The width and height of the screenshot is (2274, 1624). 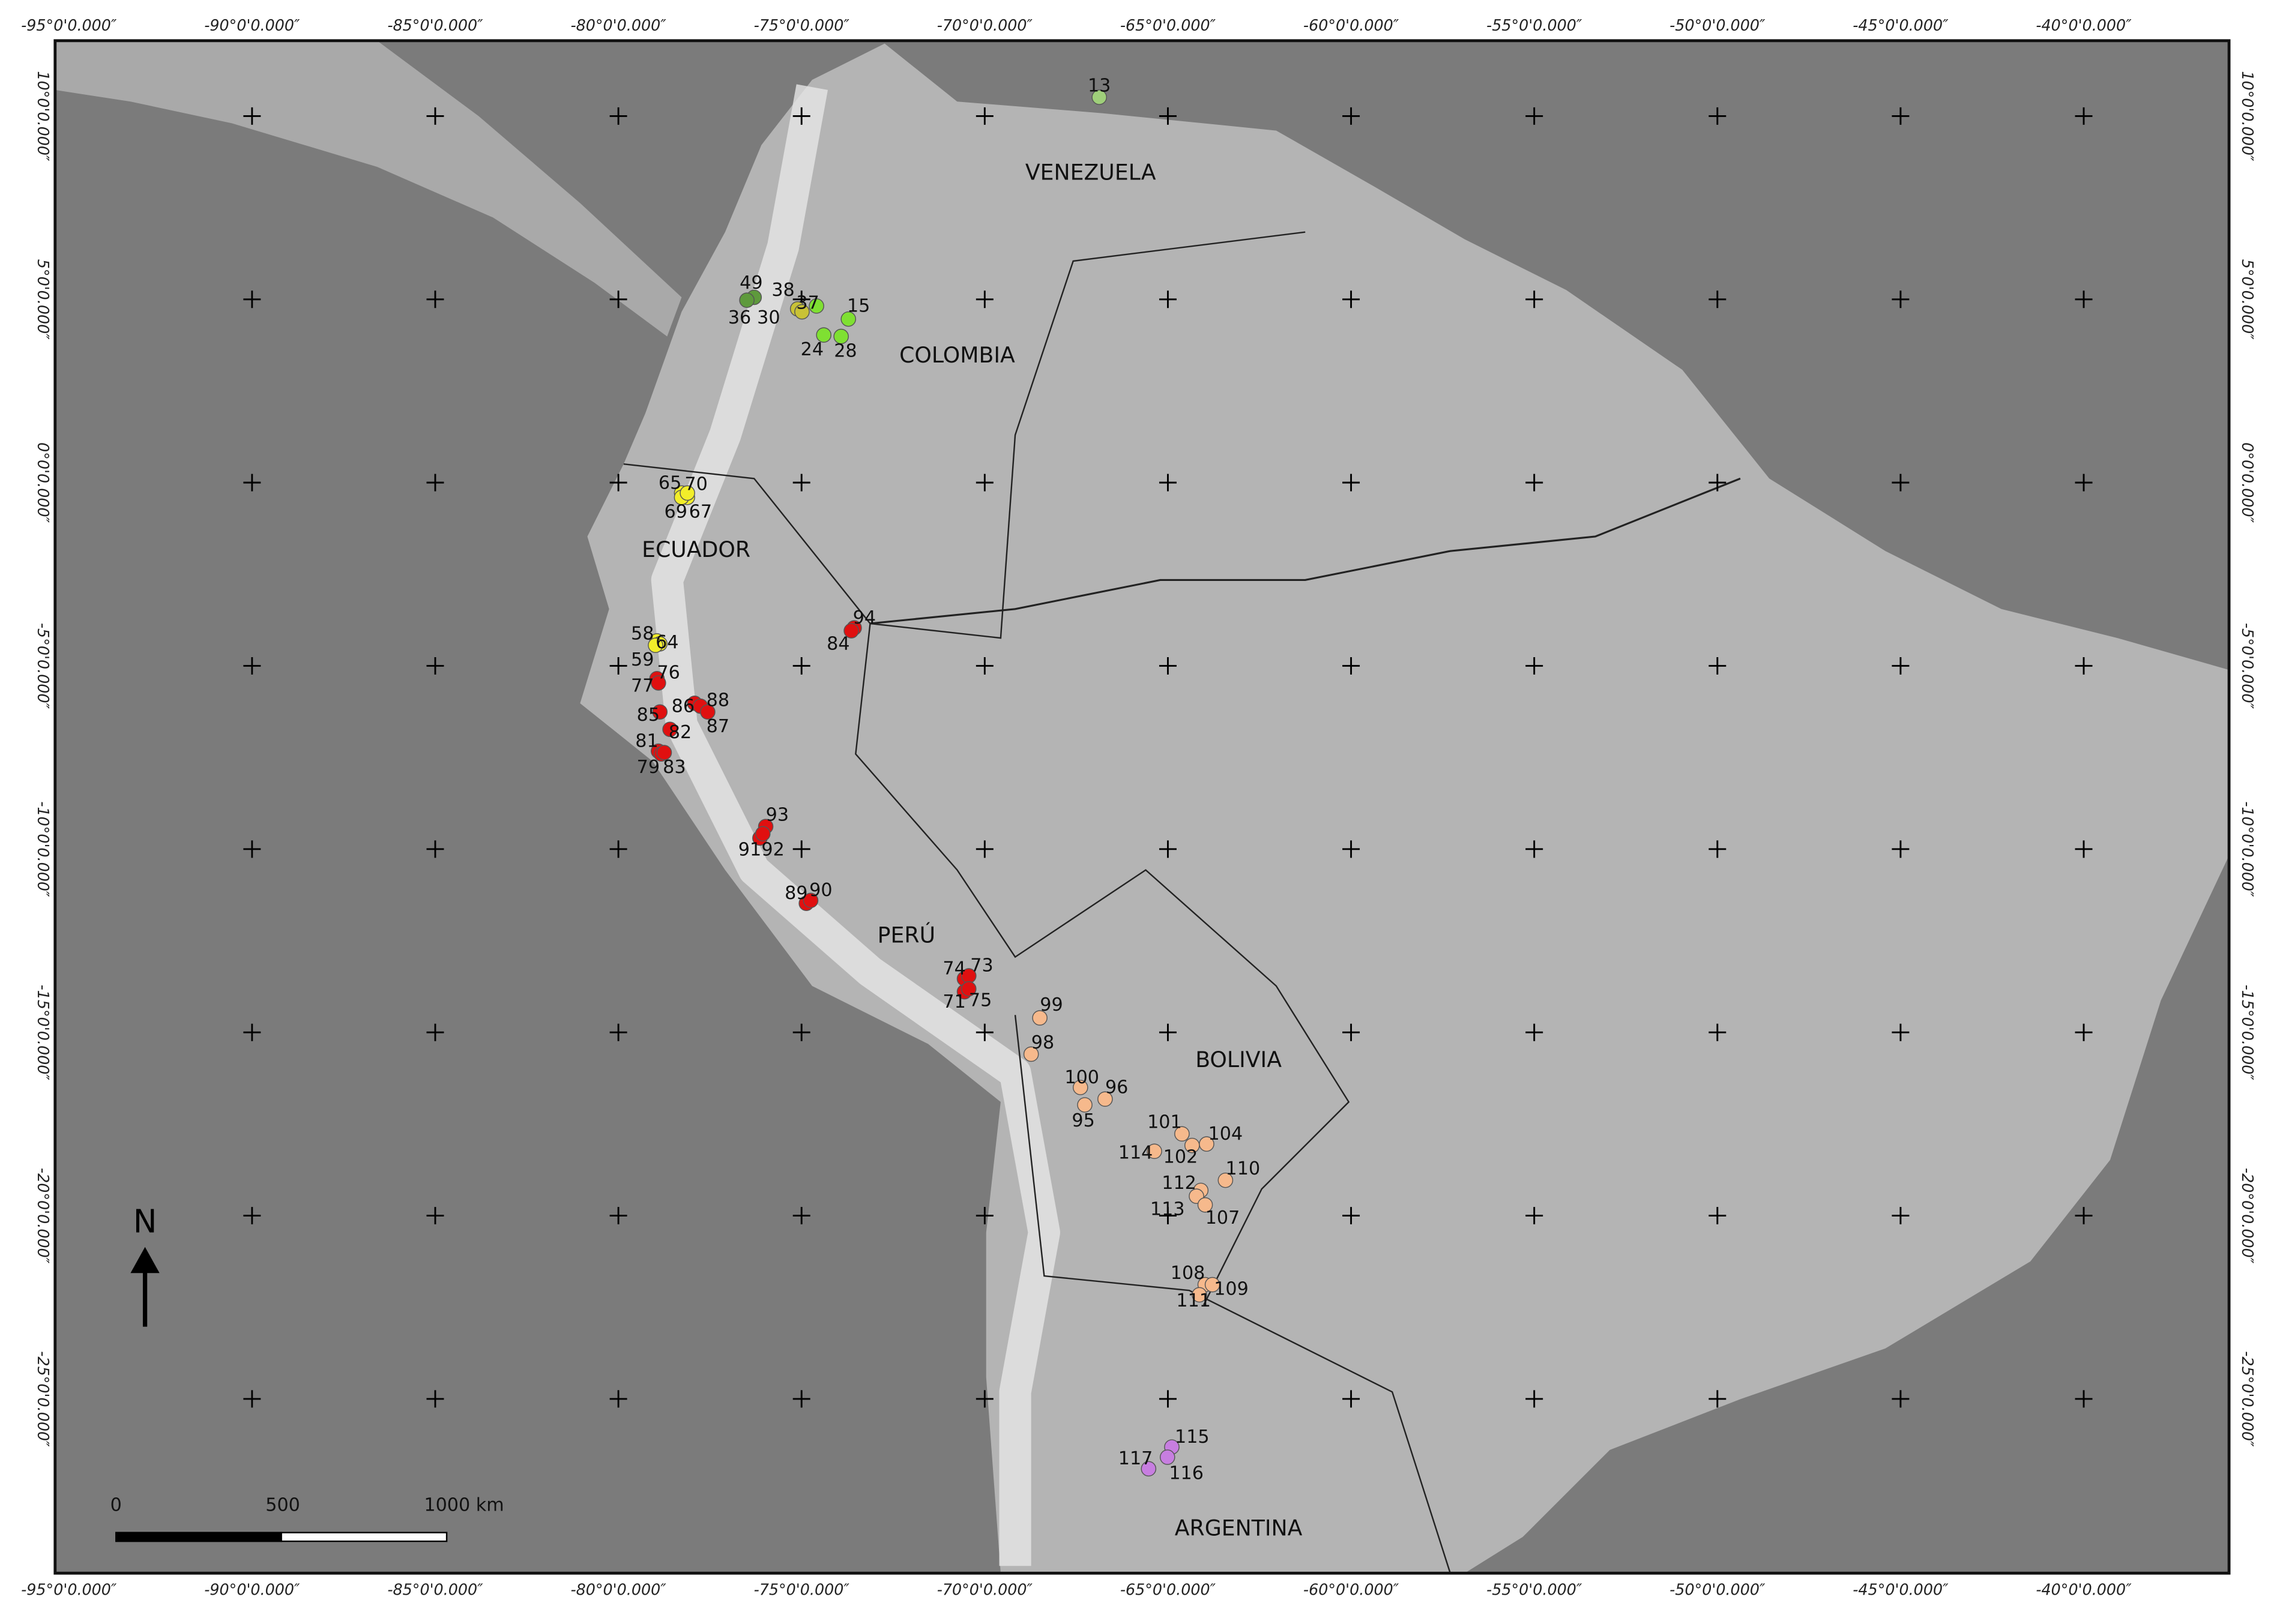 What do you see at coordinates (838, 643) in the screenshot?
I see `site-label: 84` at bounding box center [838, 643].